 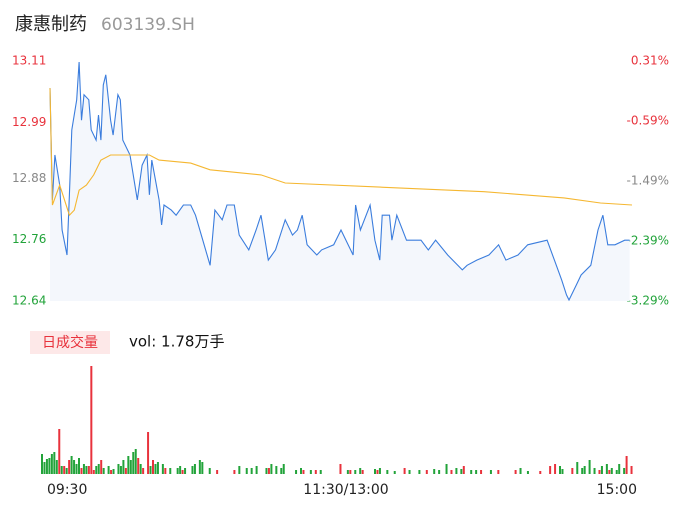 I want to click on y-tick-label: 12.99, so click(x=29, y=122).